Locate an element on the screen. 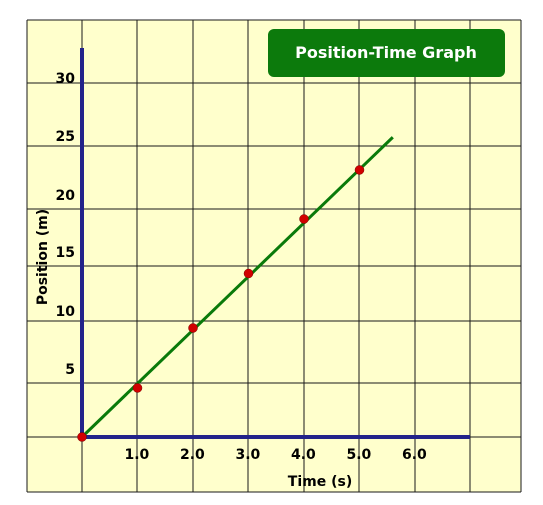  x-tick-labels: 1.0 2.0 3.0 4.0 5.0 6.0 is located at coordinates (276, 455).